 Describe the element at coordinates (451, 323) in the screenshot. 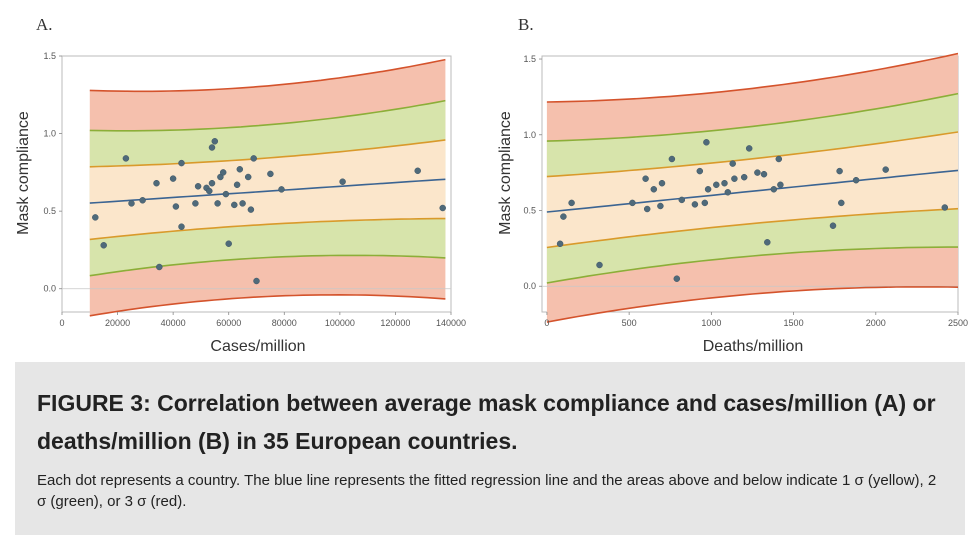

I see `x-tick-label-a: 140000` at that location.